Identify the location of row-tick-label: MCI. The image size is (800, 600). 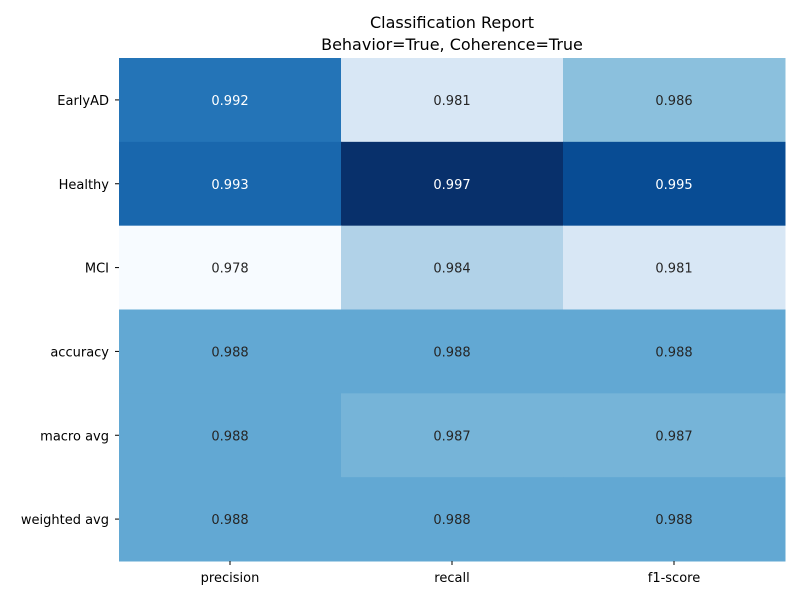
(97, 269).